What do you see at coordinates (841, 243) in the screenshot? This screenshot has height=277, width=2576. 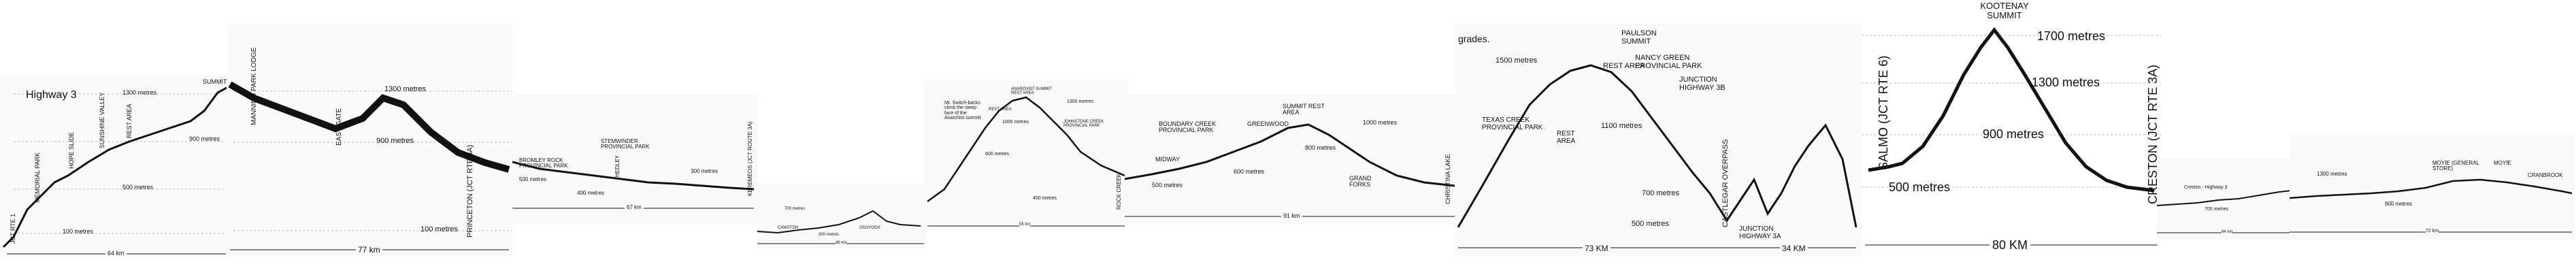 I see `distance-label: 46 km` at bounding box center [841, 243].